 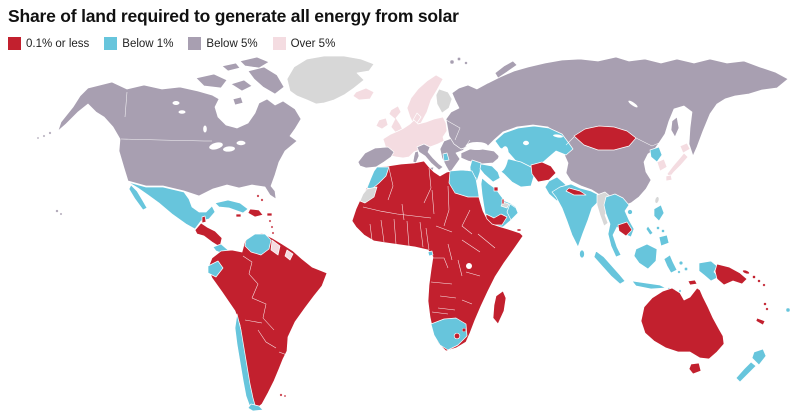 What do you see at coordinates (382, 123) in the screenshot?
I see `region-ireland` at bounding box center [382, 123].